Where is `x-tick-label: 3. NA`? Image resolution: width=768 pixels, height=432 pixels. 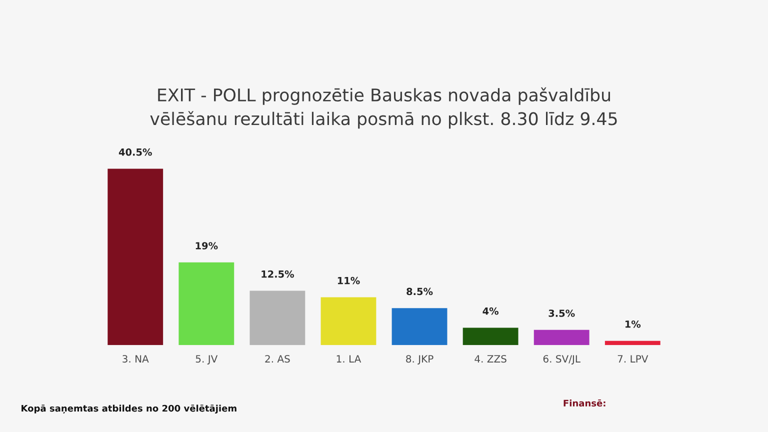
x-tick-label: 3. NA is located at coordinates (135, 359).